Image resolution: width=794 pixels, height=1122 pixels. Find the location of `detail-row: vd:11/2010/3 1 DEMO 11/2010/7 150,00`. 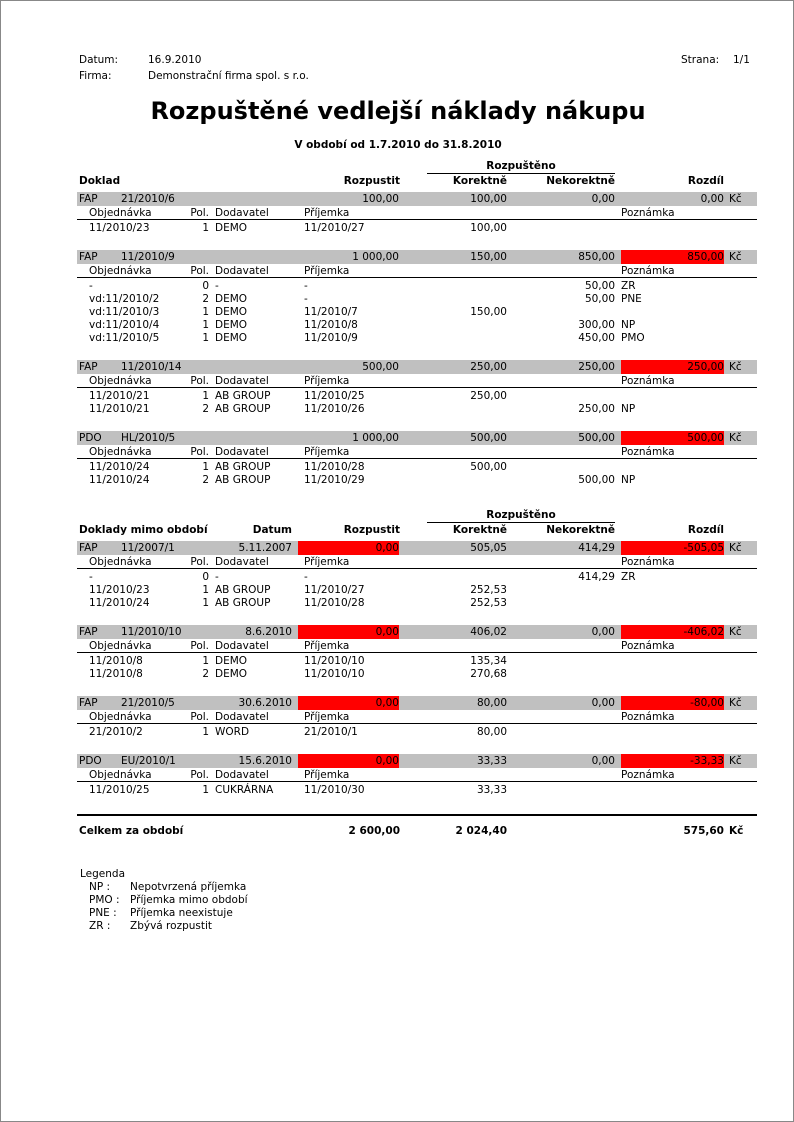

detail-row: vd:11/2010/3 1 DEMO 11/2010/7 150,00 is located at coordinates (417, 312).